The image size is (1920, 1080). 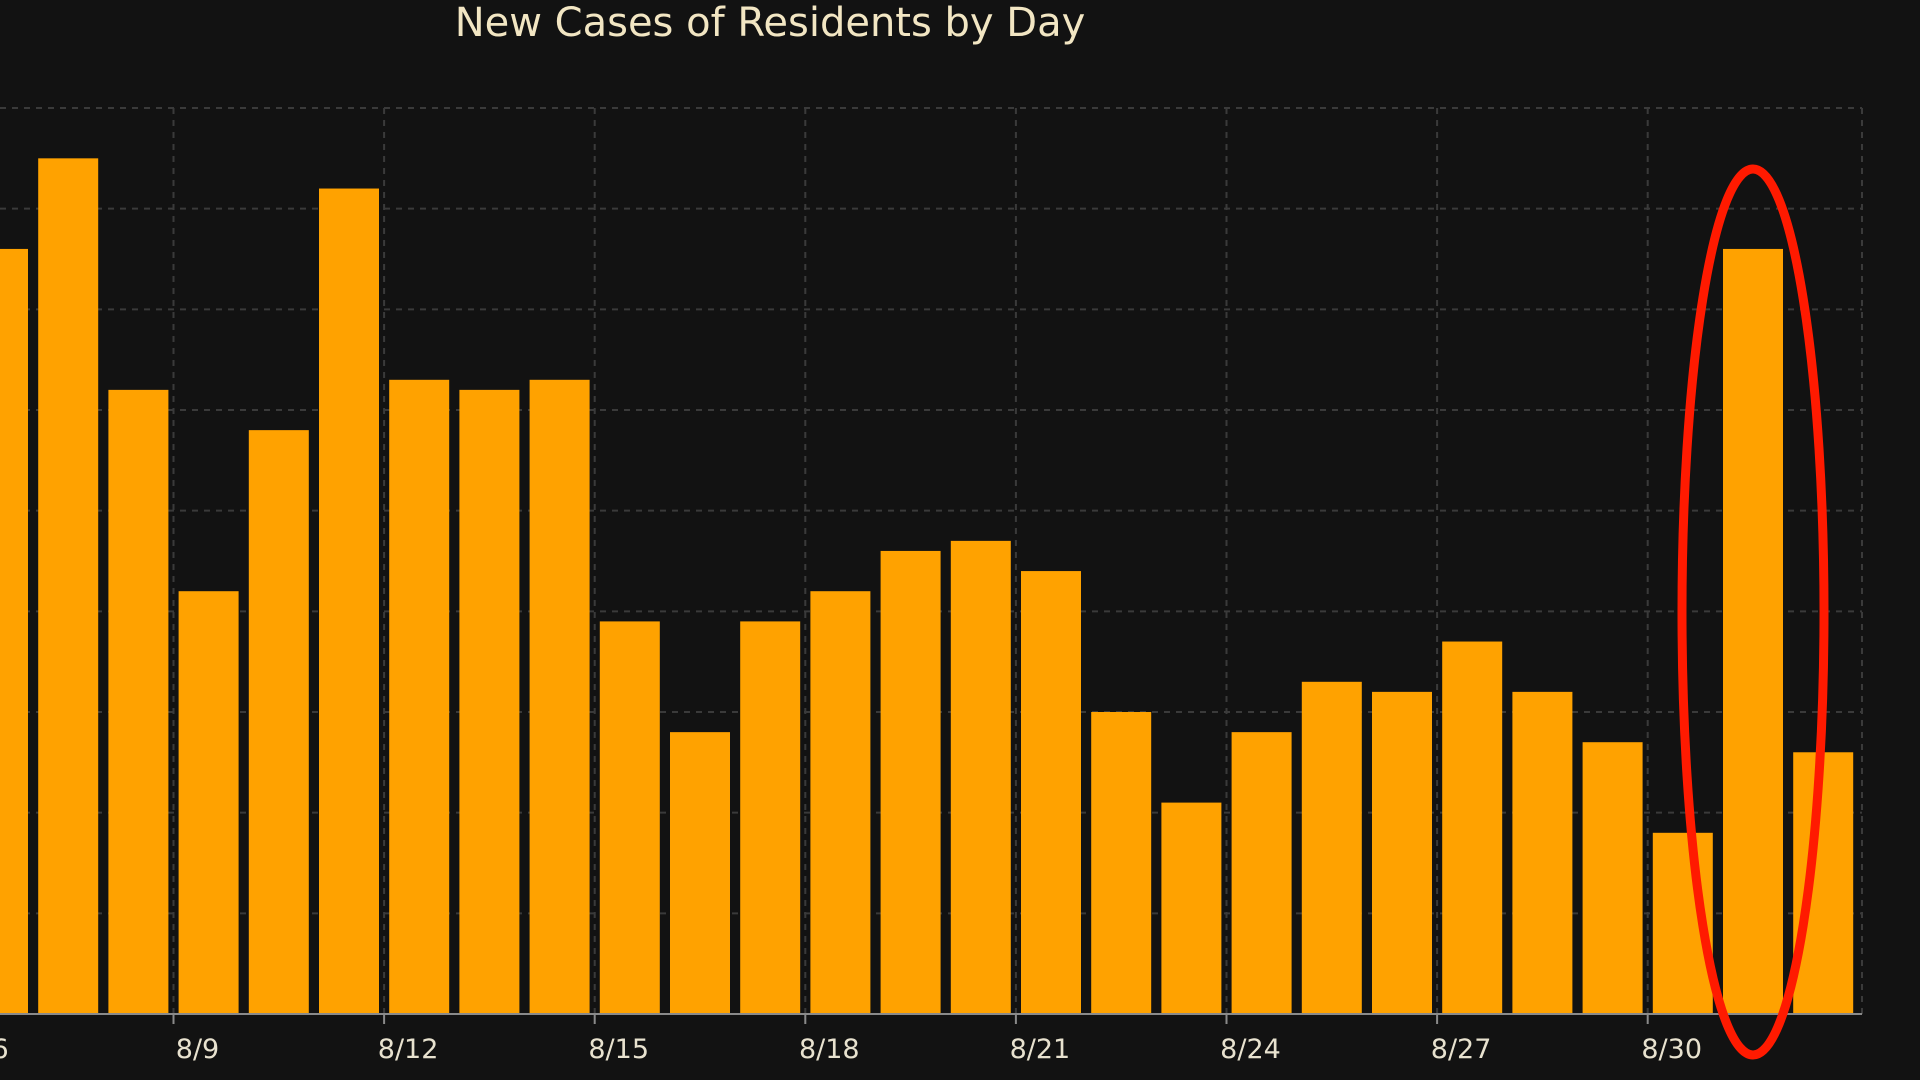 What do you see at coordinates (829, 1049) in the screenshot?
I see `x-tick-label: 8/18` at bounding box center [829, 1049].